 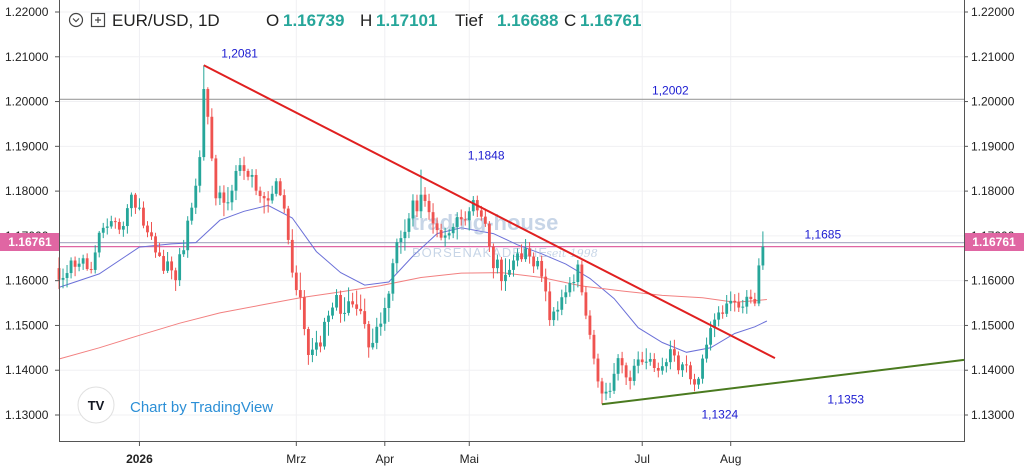 What do you see at coordinates (433, 453) in the screenshot?
I see `x-axis: 2026 Mrz Apr Mai Jul Aug` at bounding box center [433, 453].